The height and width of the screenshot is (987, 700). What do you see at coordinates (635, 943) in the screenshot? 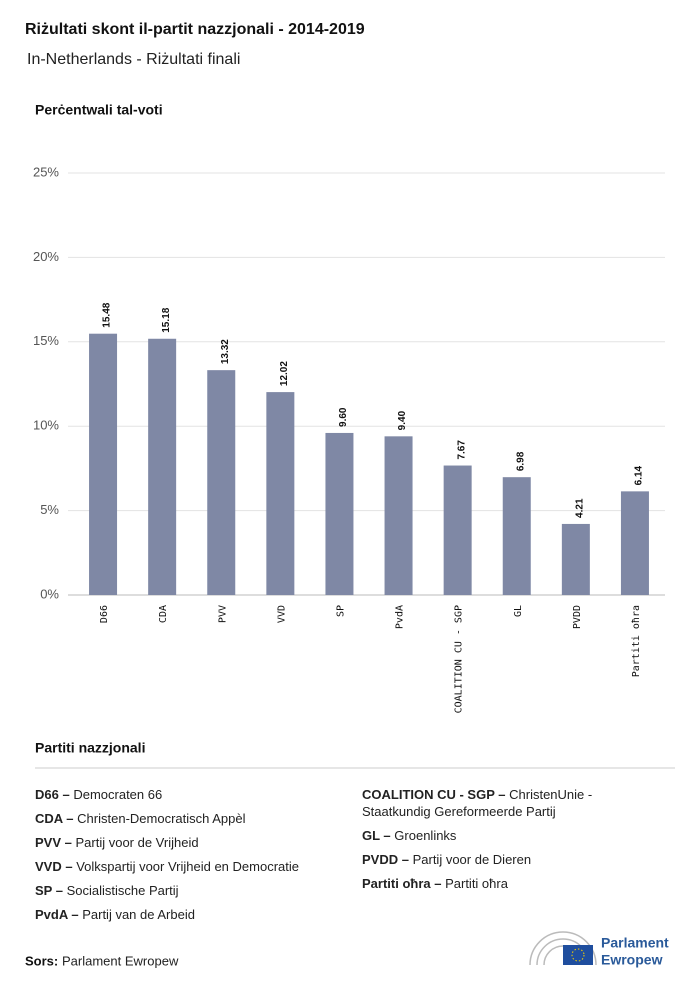
I see `logo-line: Parlament` at bounding box center [635, 943].